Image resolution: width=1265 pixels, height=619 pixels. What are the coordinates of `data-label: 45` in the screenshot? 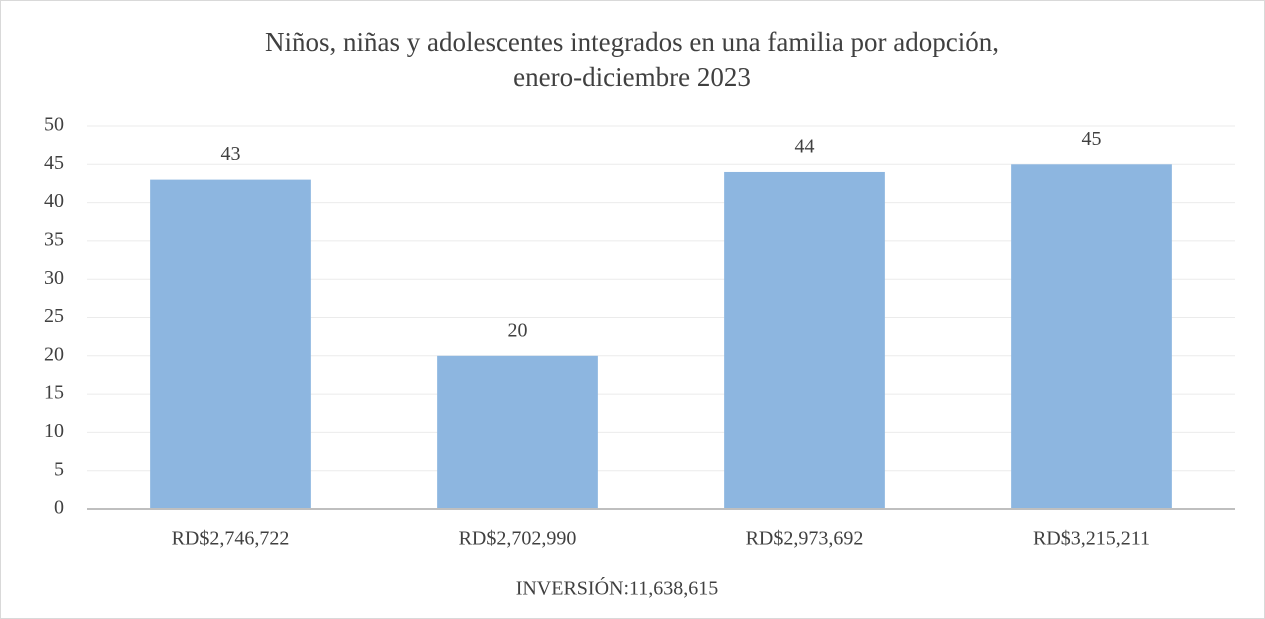 It's located at (1092, 139).